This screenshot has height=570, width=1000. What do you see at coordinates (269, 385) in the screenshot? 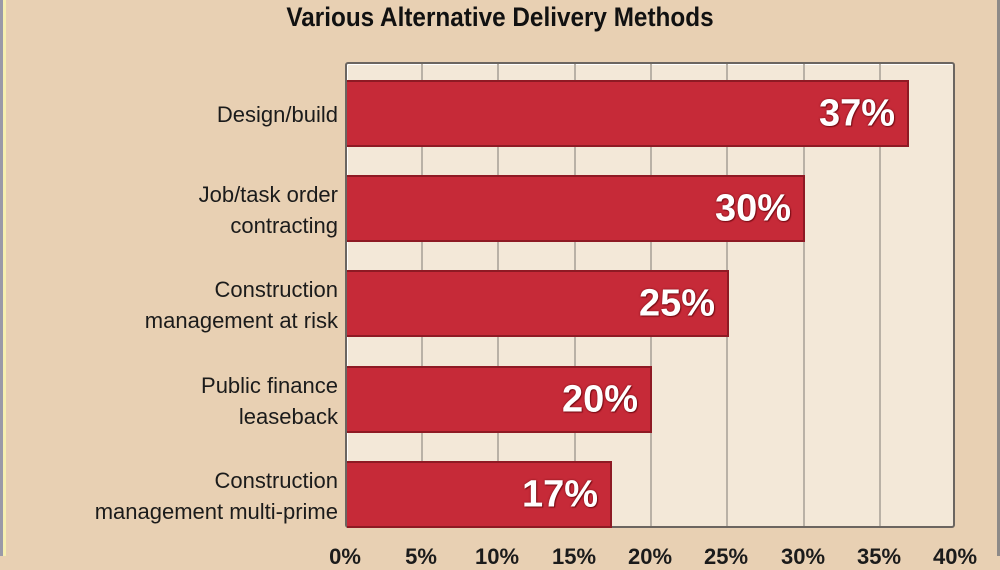
I see `category-label-line: Public finance` at bounding box center [269, 385].